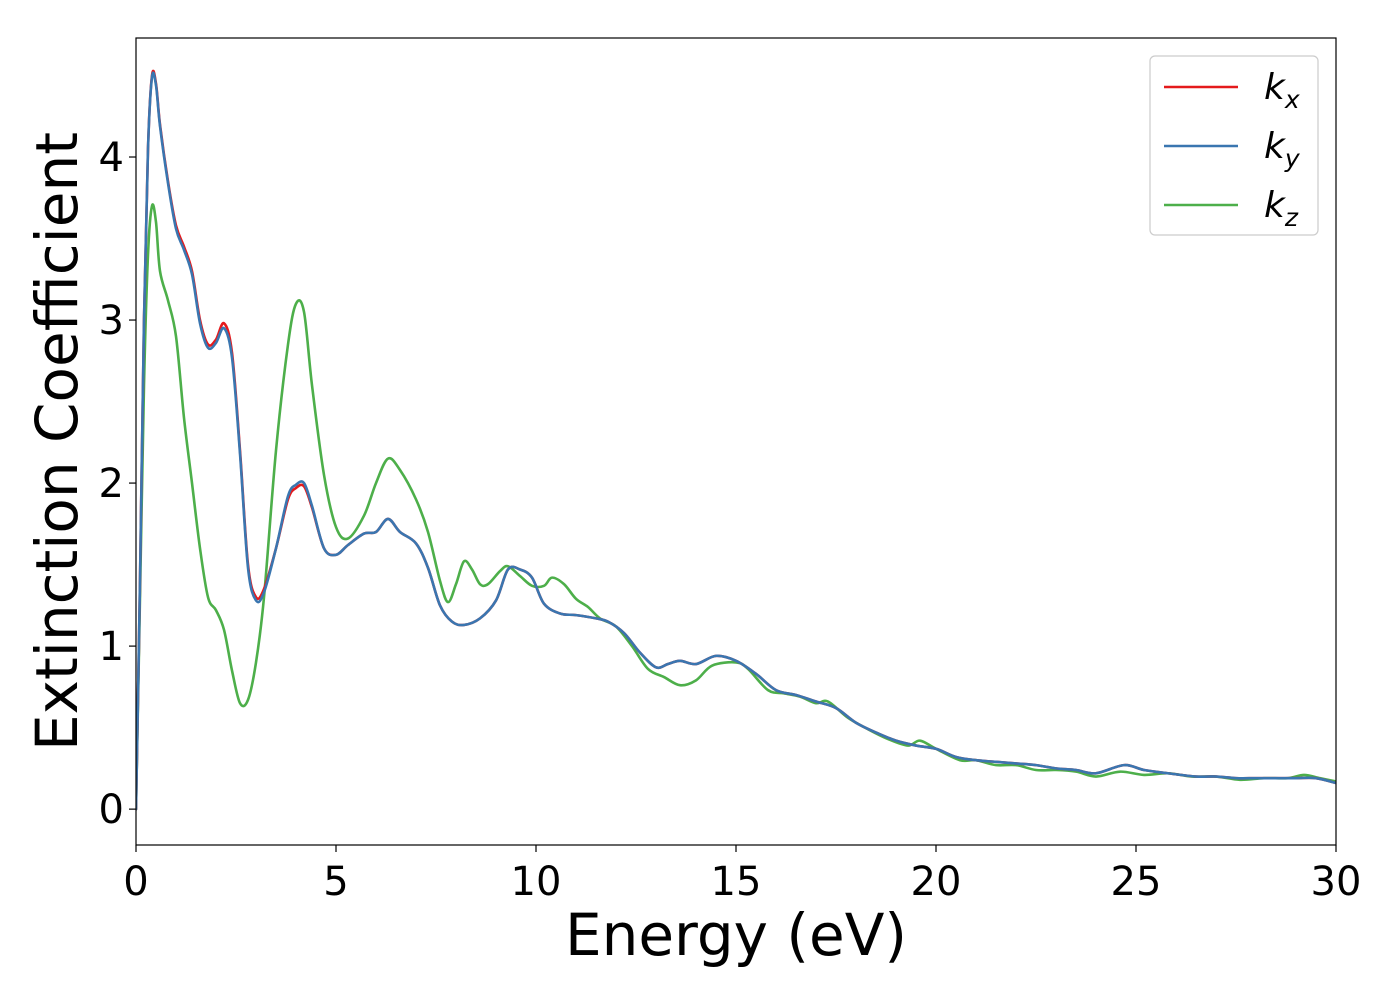 The image size is (1400, 1000). Describe the element at coordinates (1292, 99) in the screenshot. I see `legend-label-subscript: x` at that location.